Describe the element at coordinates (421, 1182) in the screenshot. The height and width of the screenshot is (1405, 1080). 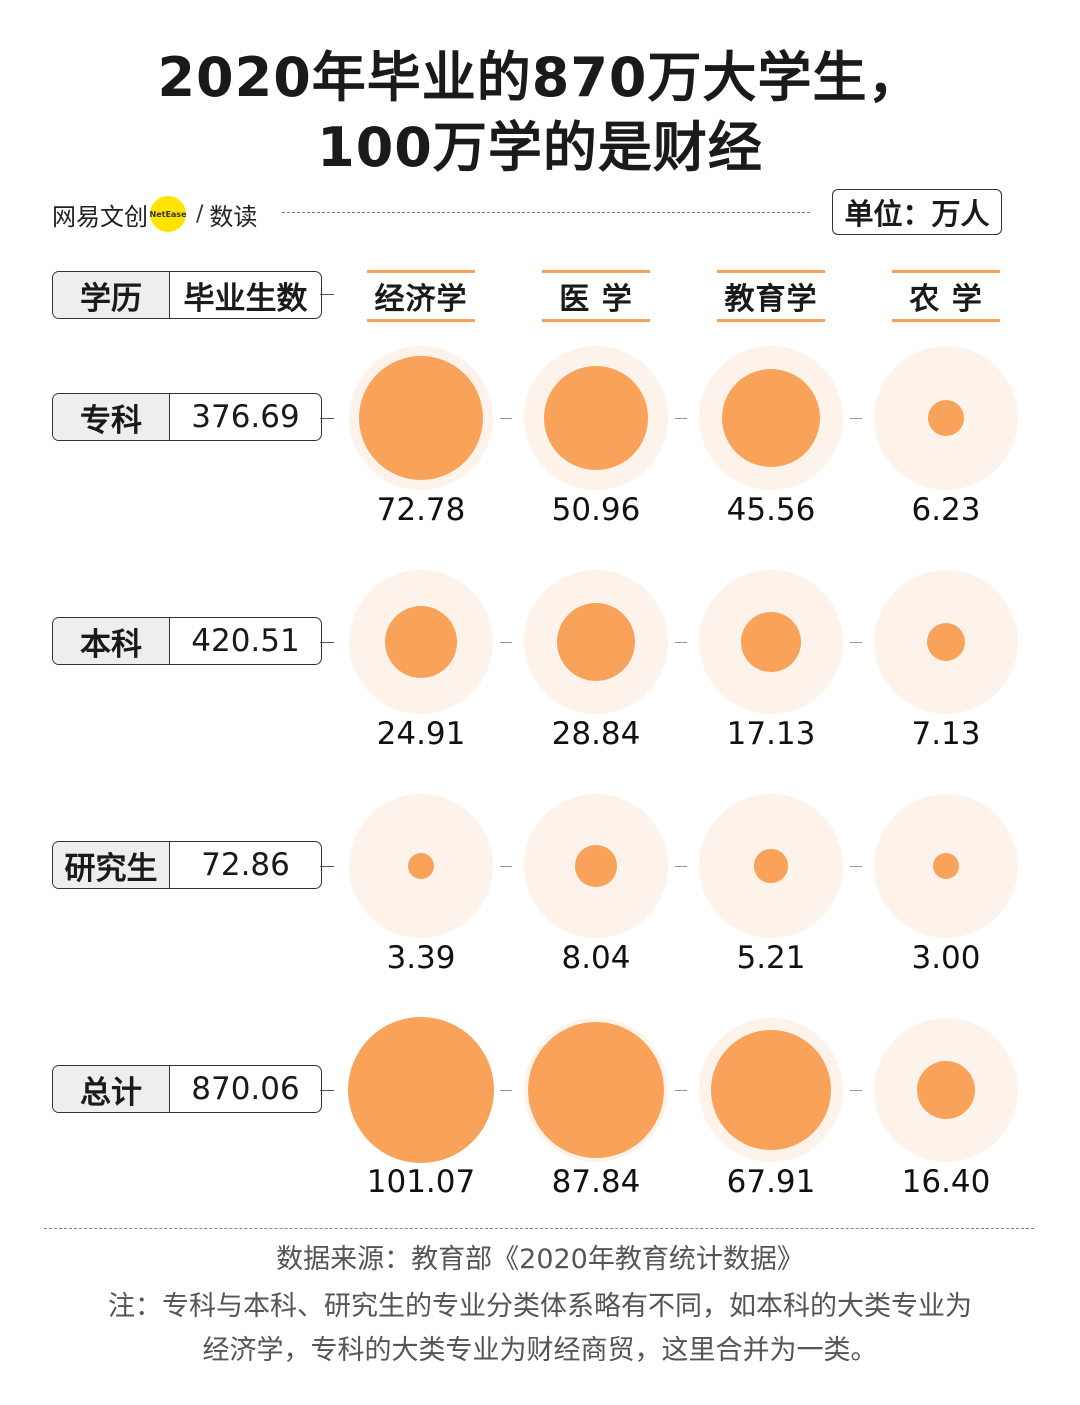
I see `bubble-value-label: 101.07` at that location.